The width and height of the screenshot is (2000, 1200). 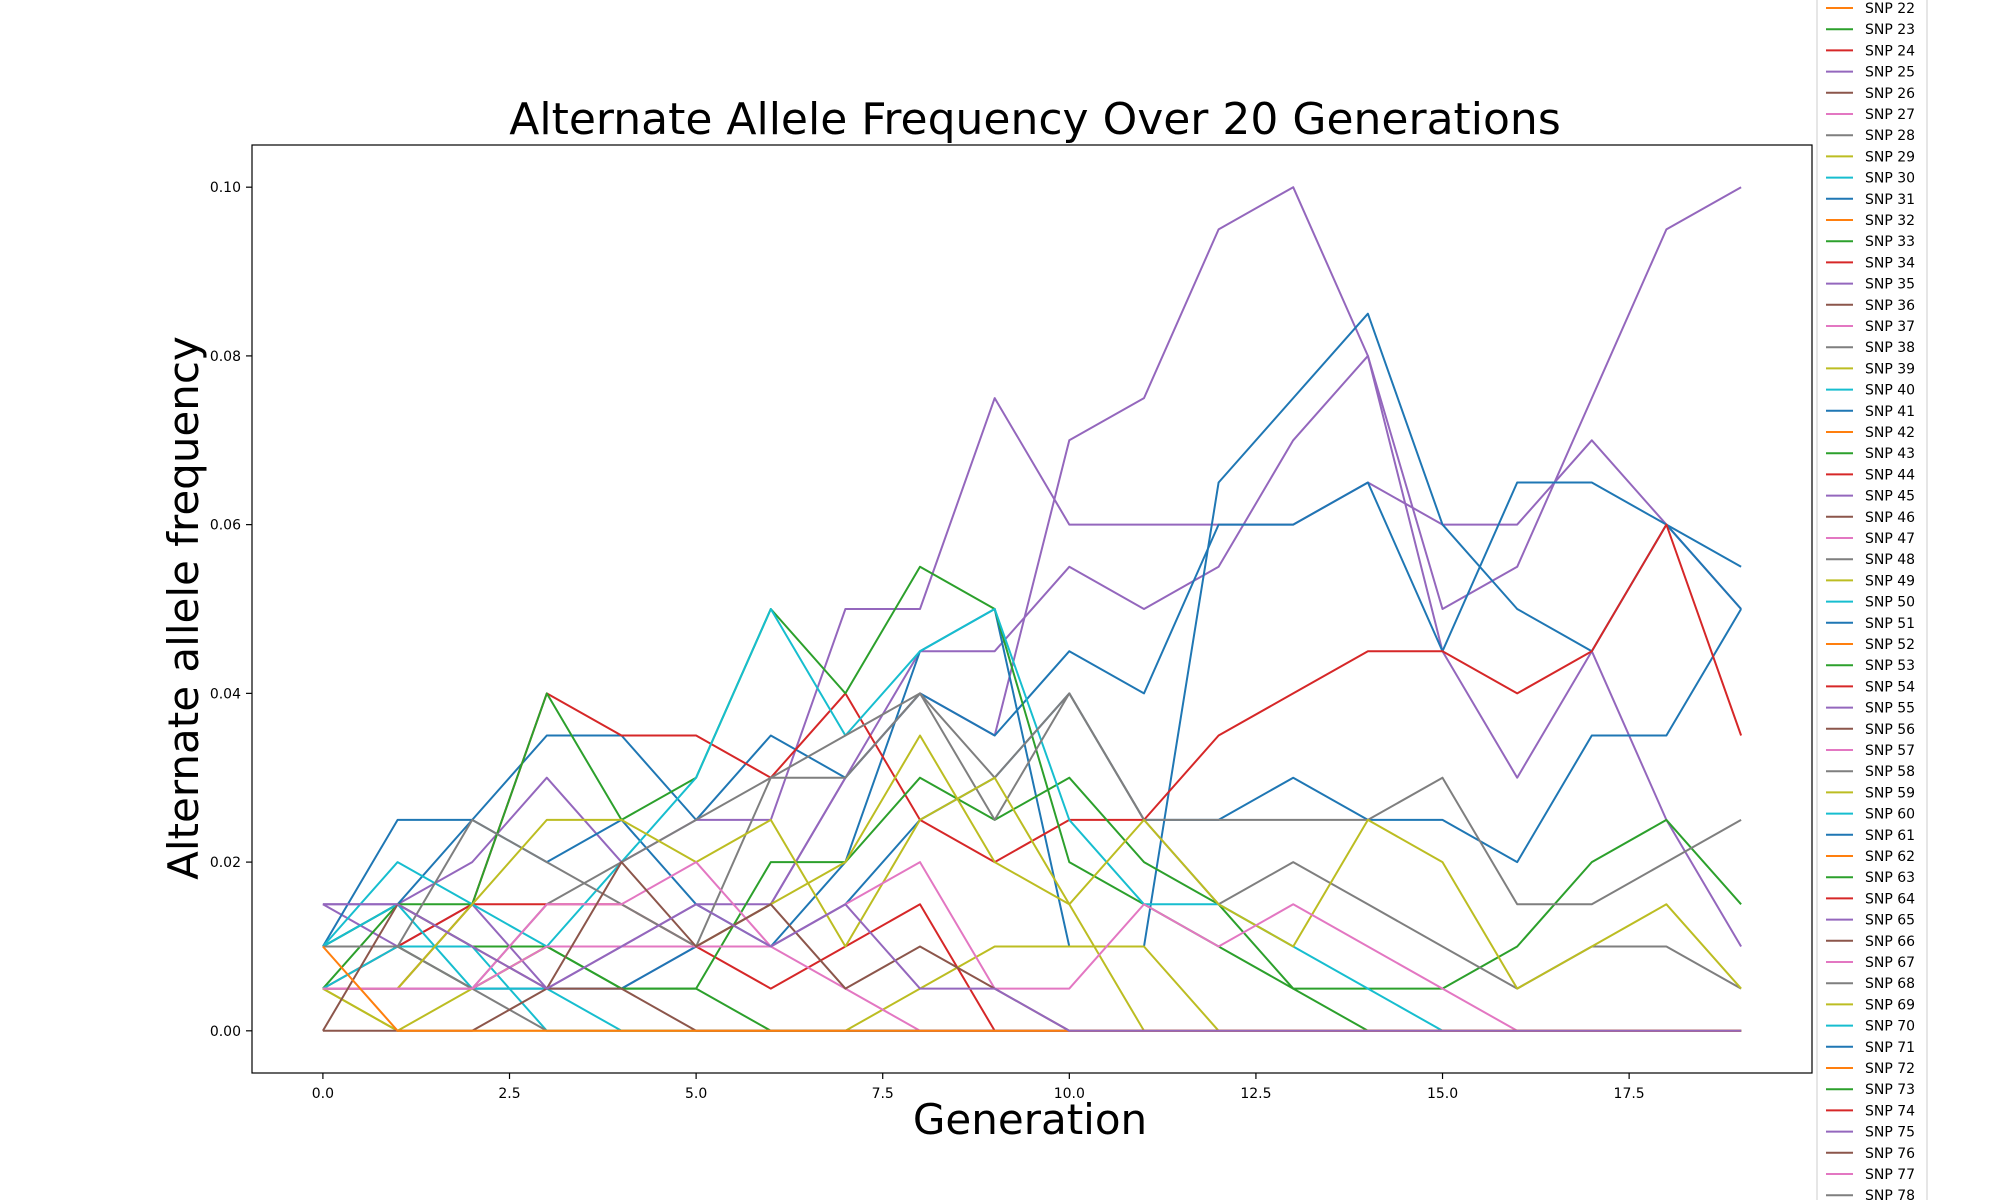 What do you see at coordinates (1890, 984) in the screenshot?
I see `legend-label: SNP 68` at bounding box center [1890, 984].